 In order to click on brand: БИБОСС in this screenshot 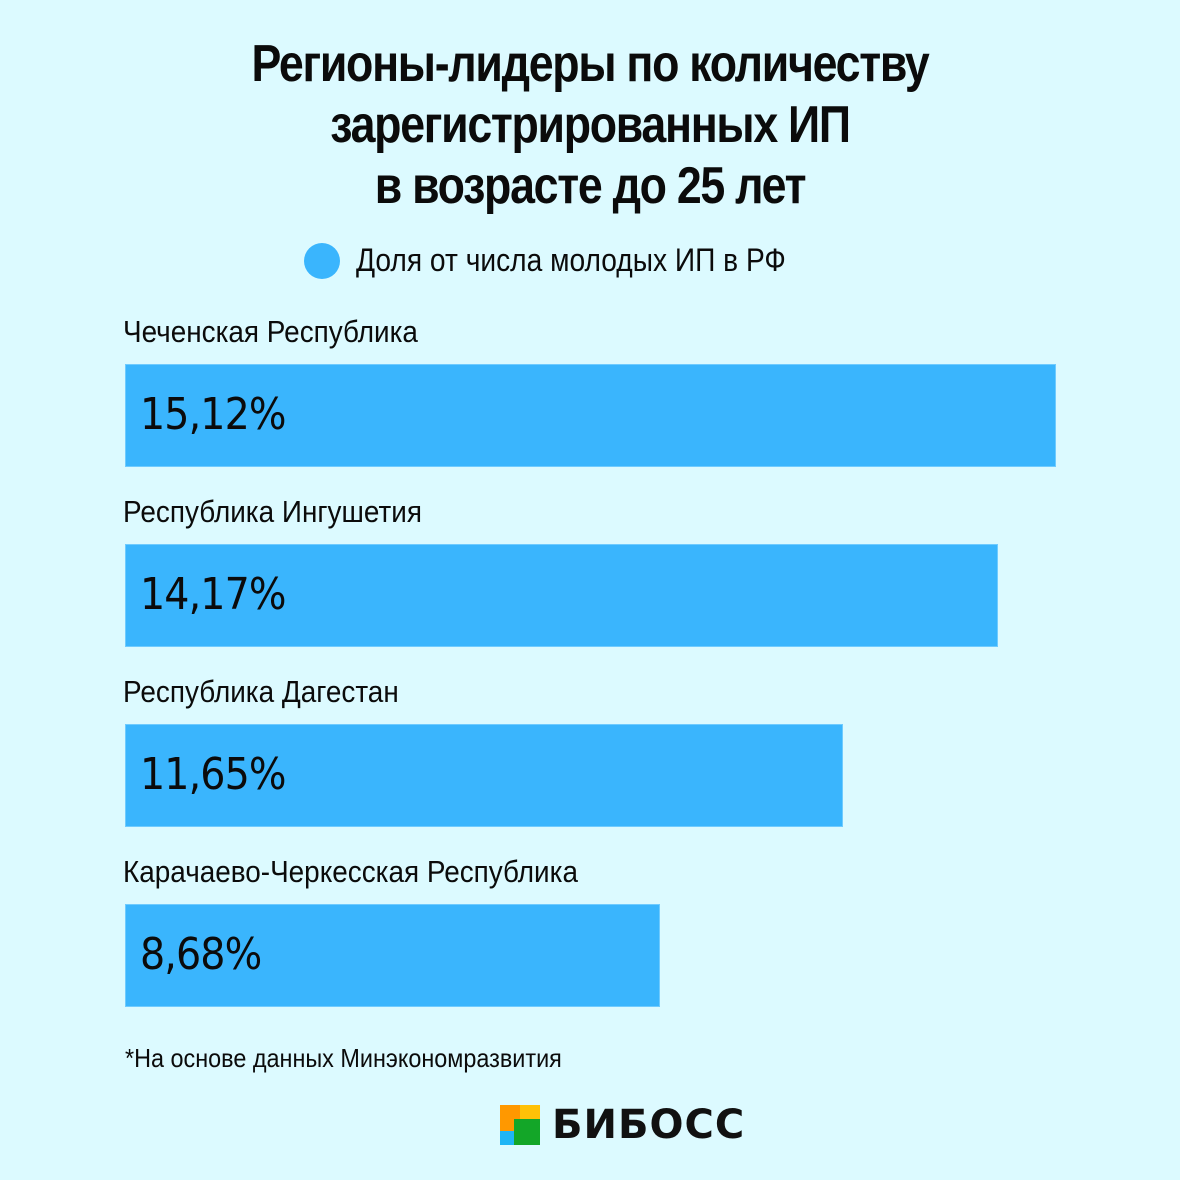, I will do `click(622, 1125)`.